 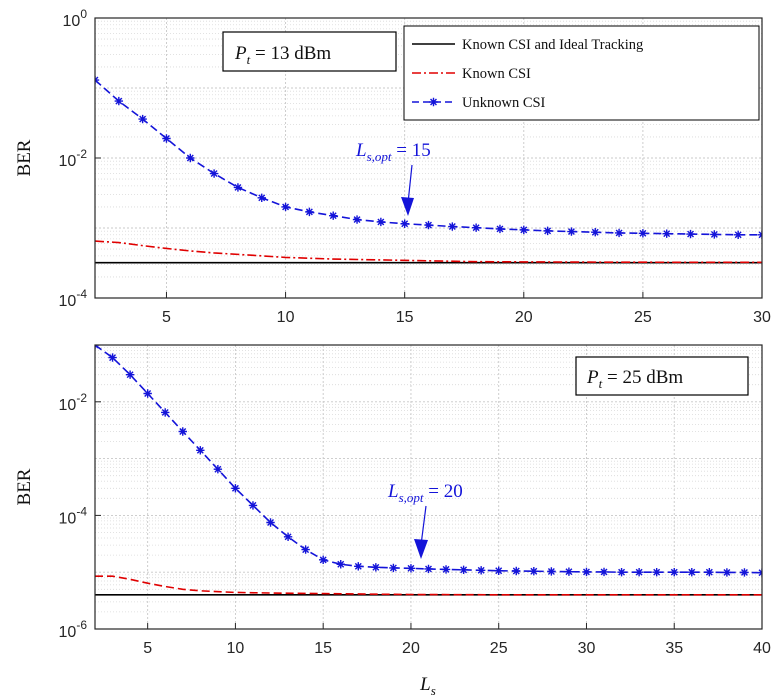 I want to click on svg-text: Ls,opt = 15, so click(x=393, y=152).